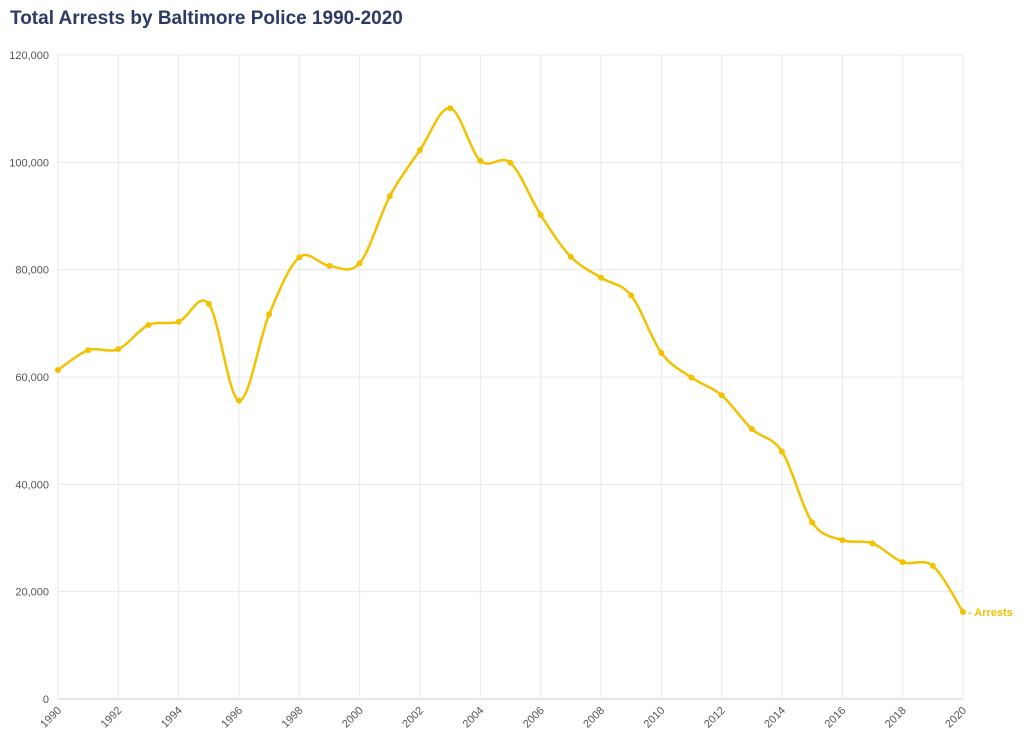  Describe the element at coordinates (29, 56) in the screenshot. I see `y-tick-label: 120,000` at that location.